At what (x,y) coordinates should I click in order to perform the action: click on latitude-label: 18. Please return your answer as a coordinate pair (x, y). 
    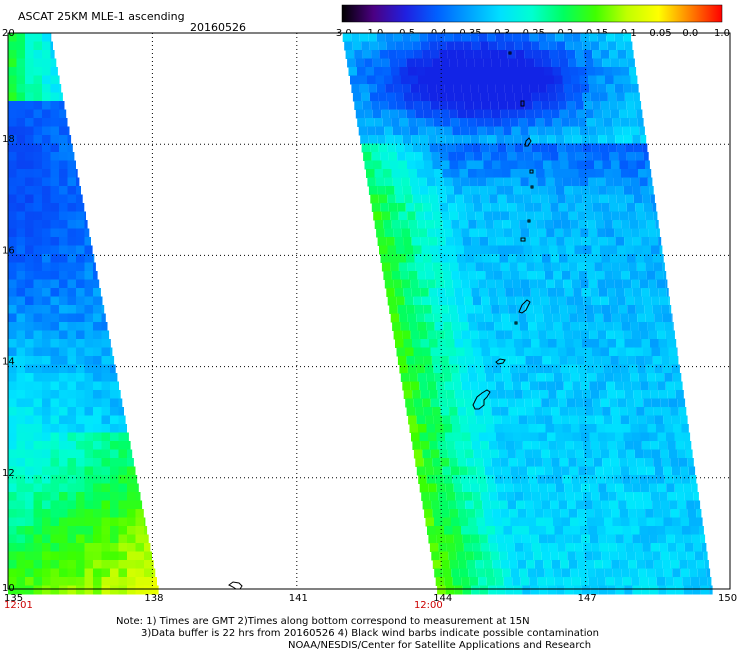
    Looking at the image, I should click on (8, 139).